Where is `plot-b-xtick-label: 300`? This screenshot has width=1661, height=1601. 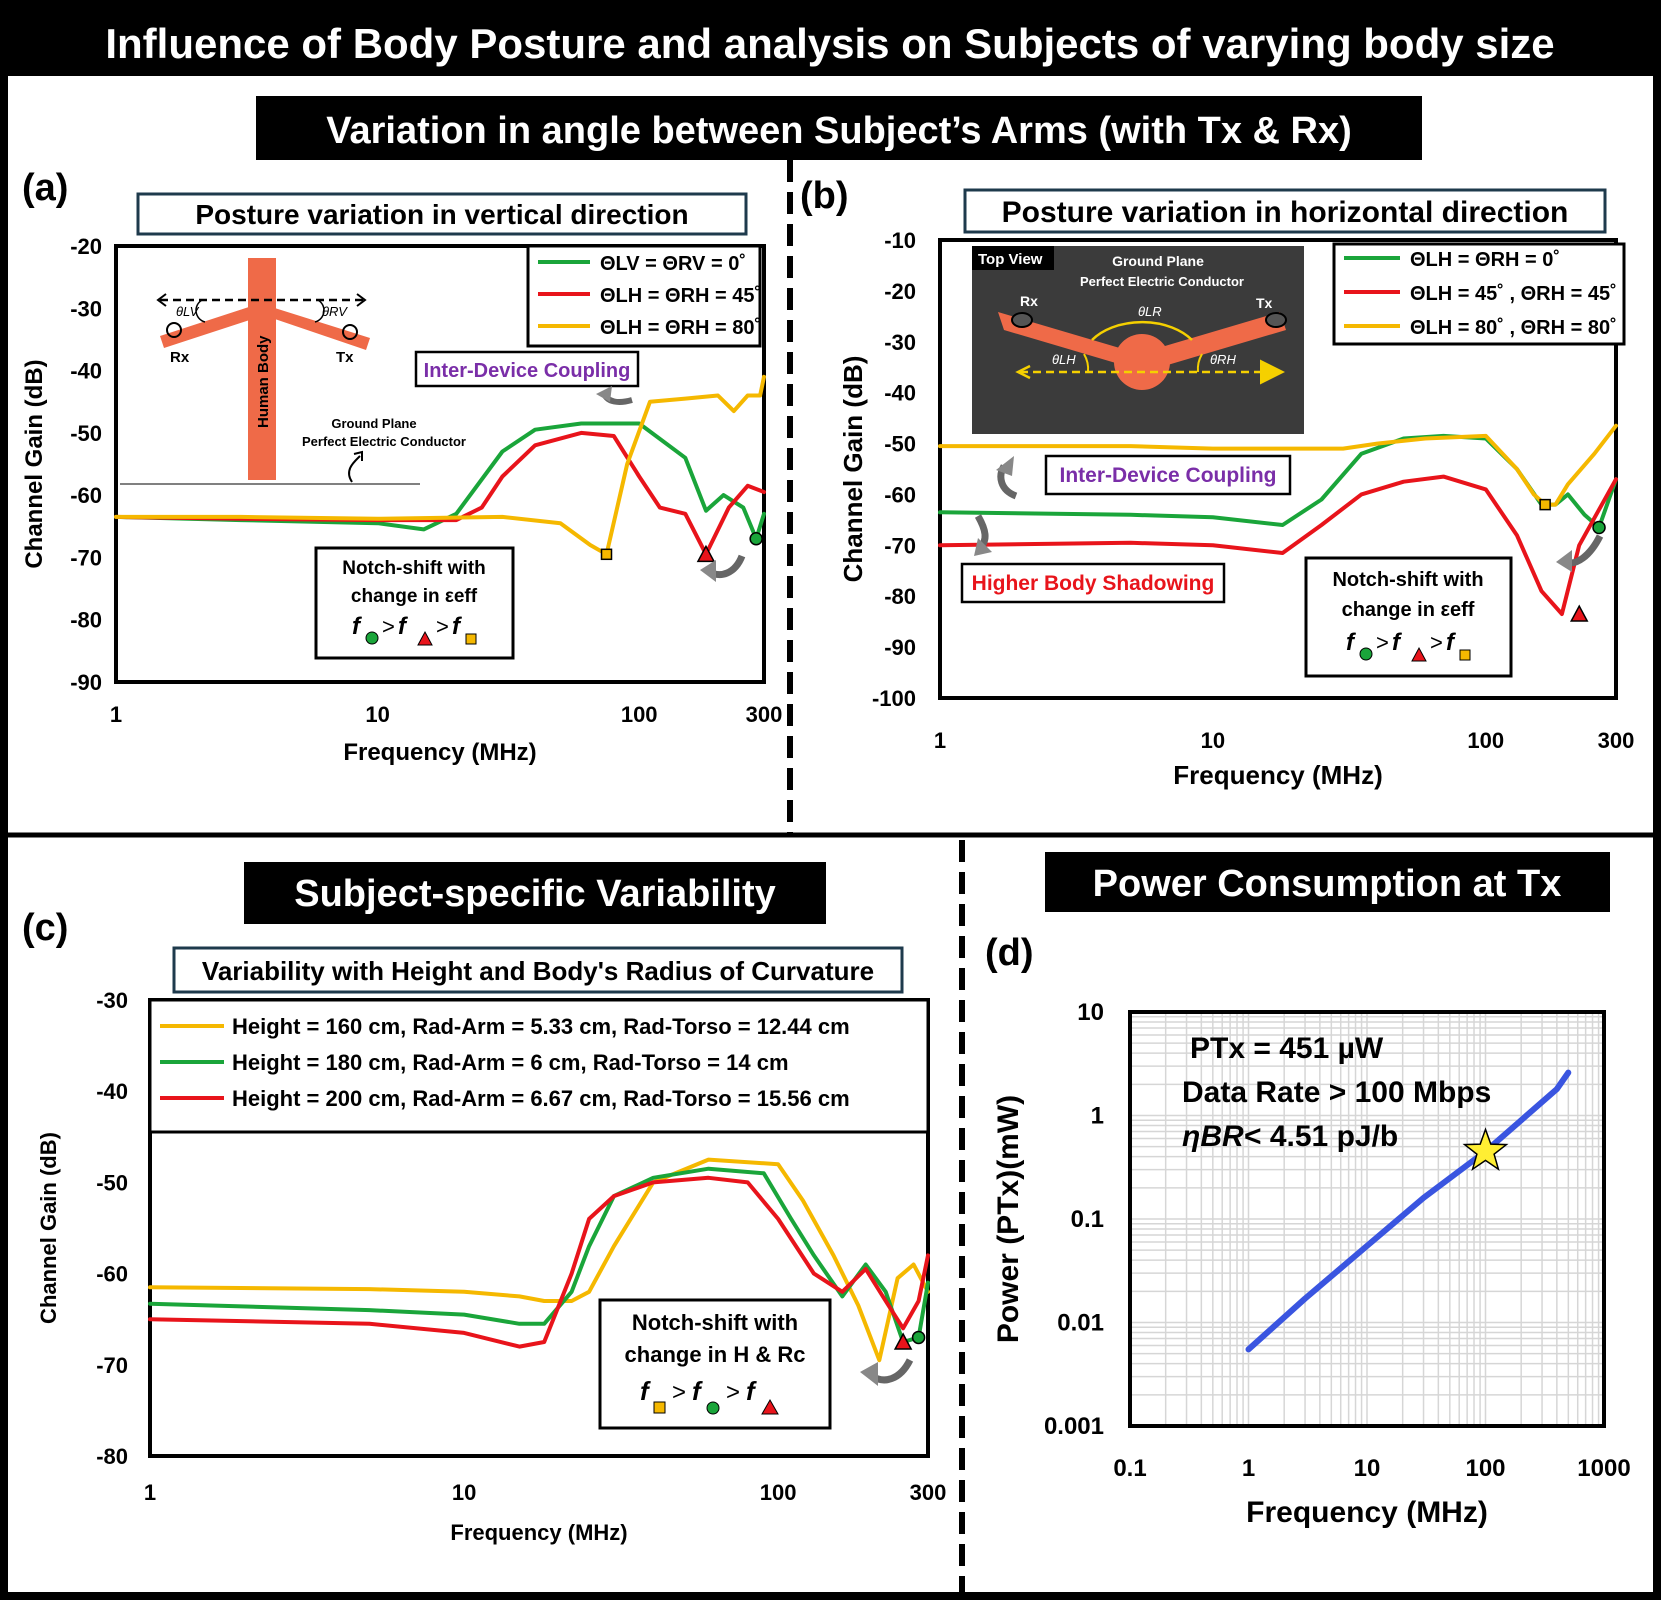 plot-b-xtick-label: 300 is located at coordinates (1616, 740).